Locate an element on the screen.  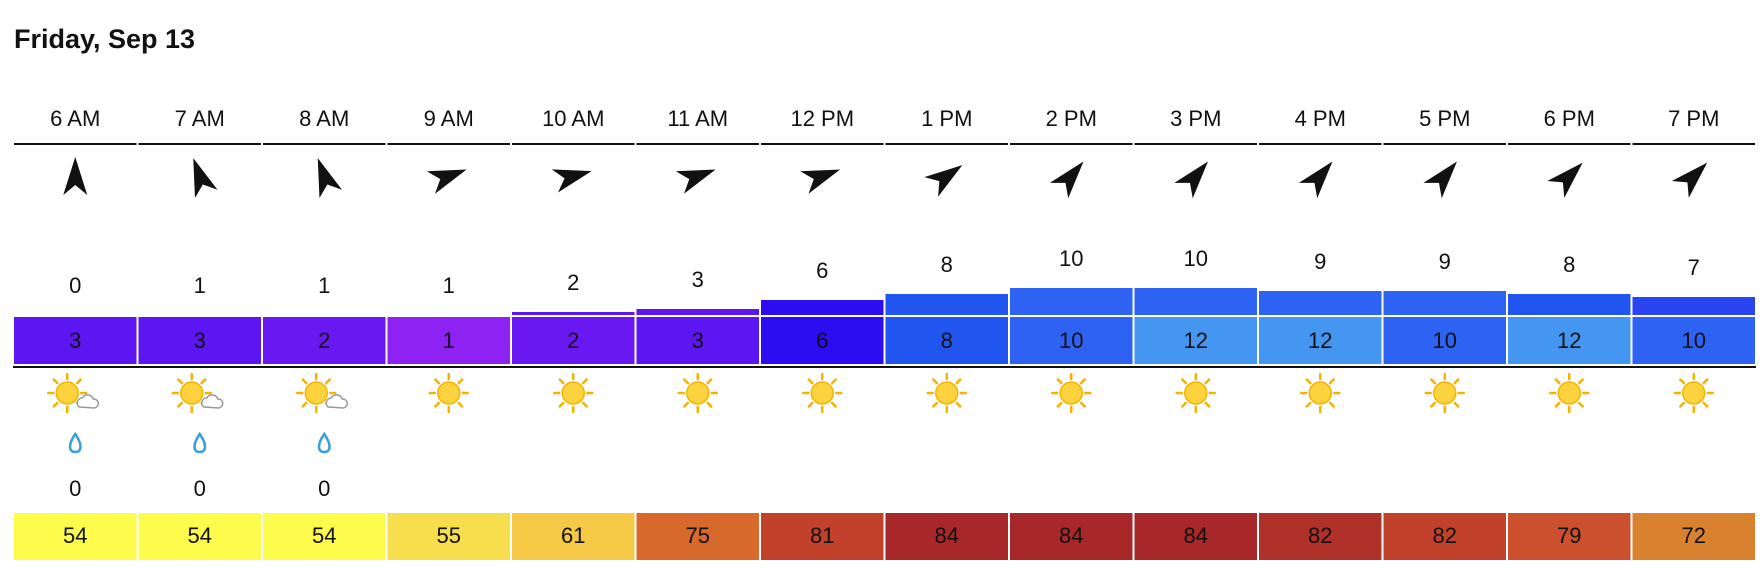
gust-value: 3 is located at coordinates (698, 340).